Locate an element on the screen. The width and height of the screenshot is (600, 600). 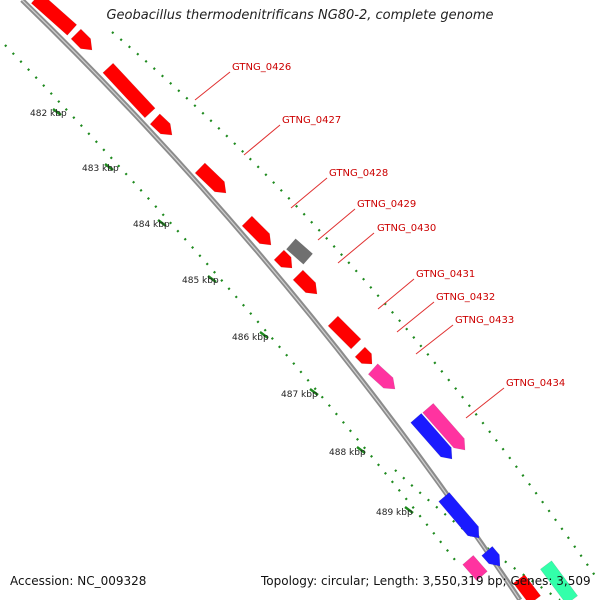
scale-tick-label: 484 kbp is located at coordinates (151, 225).